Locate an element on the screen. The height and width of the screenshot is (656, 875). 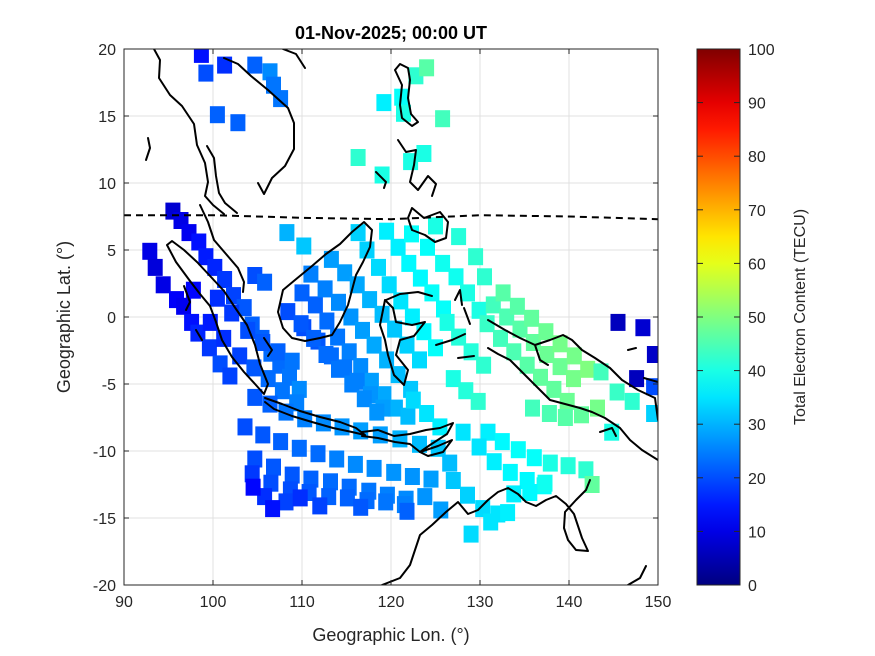
coastline-philippines-central is located at coordinates (417, 168).